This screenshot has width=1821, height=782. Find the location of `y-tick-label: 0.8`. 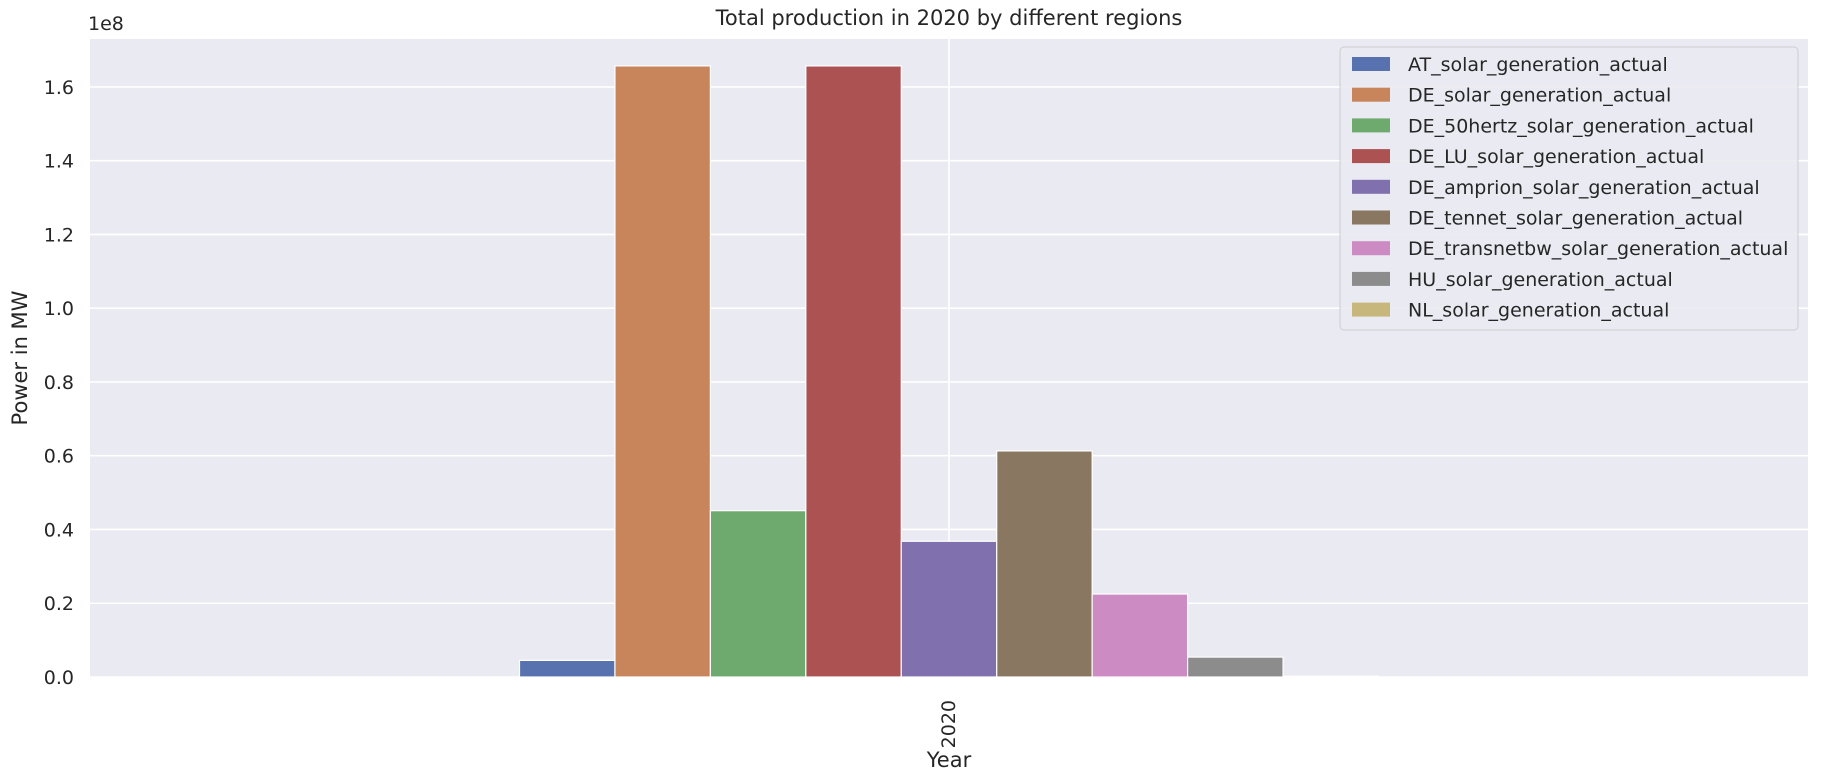

y-tick-label: 0.8 is located at coordinates (59, 383).